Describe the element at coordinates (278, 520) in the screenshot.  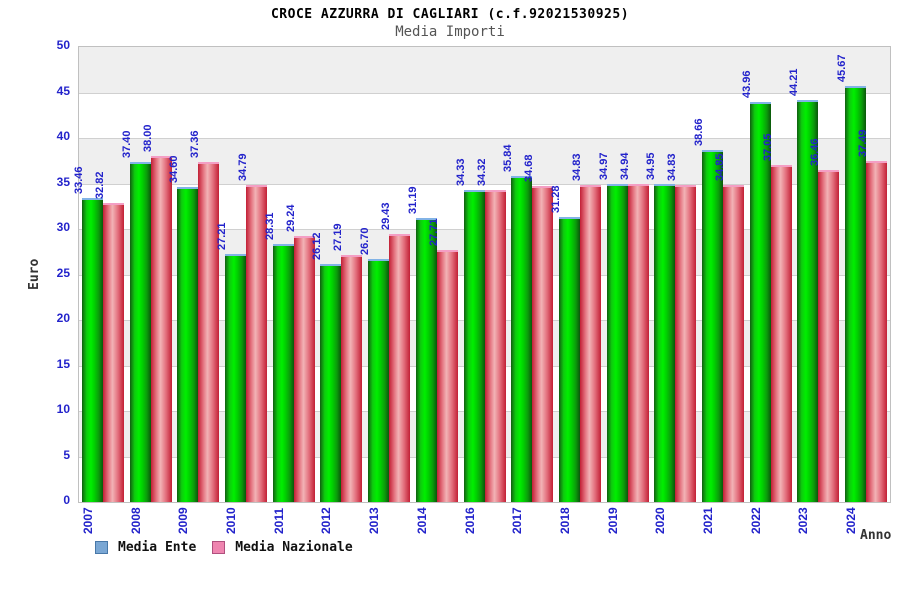
I see `x-category-label: 2011` at that location.